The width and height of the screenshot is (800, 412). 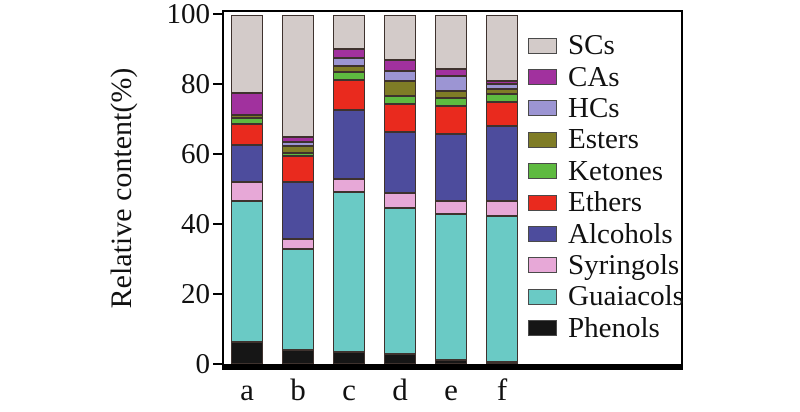 What do you see at coordinates (502, 48) in the screenshot?
I see `bar-segment-f-scs` at bounding box center [502, 48].